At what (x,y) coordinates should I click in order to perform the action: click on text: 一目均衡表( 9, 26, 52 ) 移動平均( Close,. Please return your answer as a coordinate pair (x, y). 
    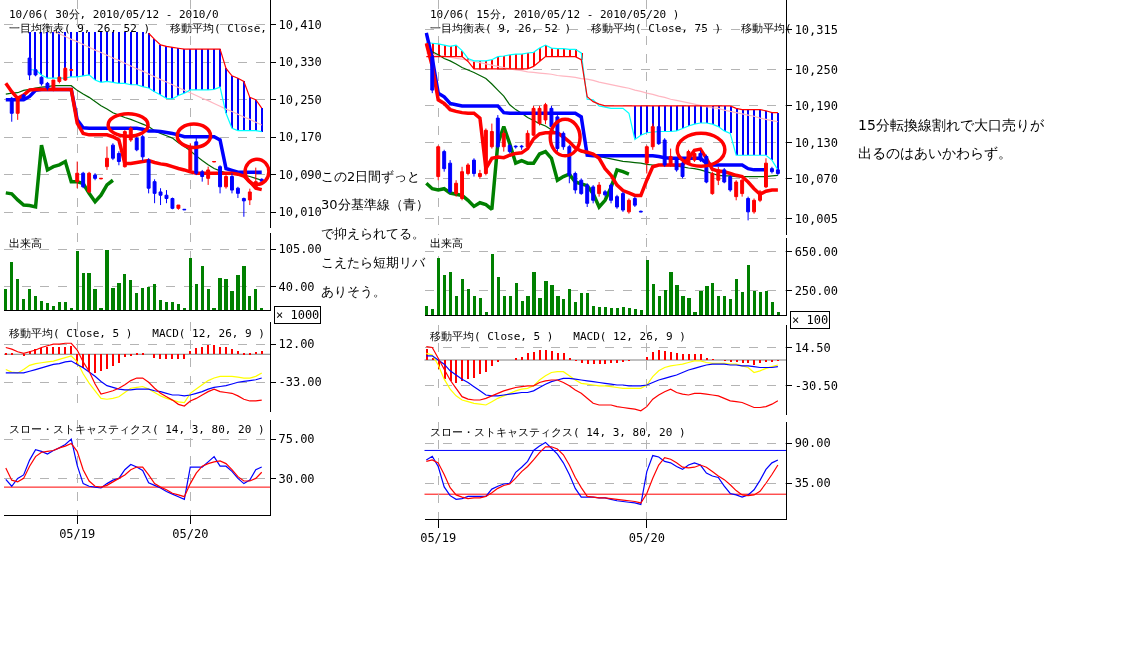
    Looking at the image, I should click on (138, 28).